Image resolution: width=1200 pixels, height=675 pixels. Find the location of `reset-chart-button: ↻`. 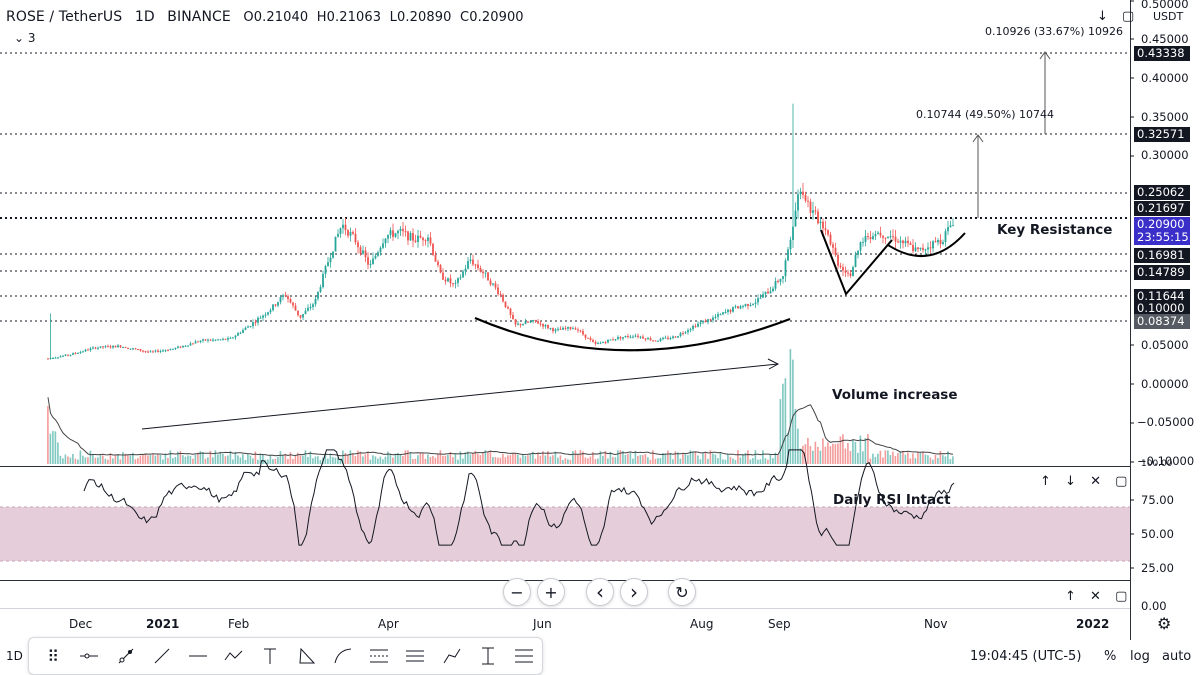

reset-chart-button: ↻ is located at coordinates (682, 592).